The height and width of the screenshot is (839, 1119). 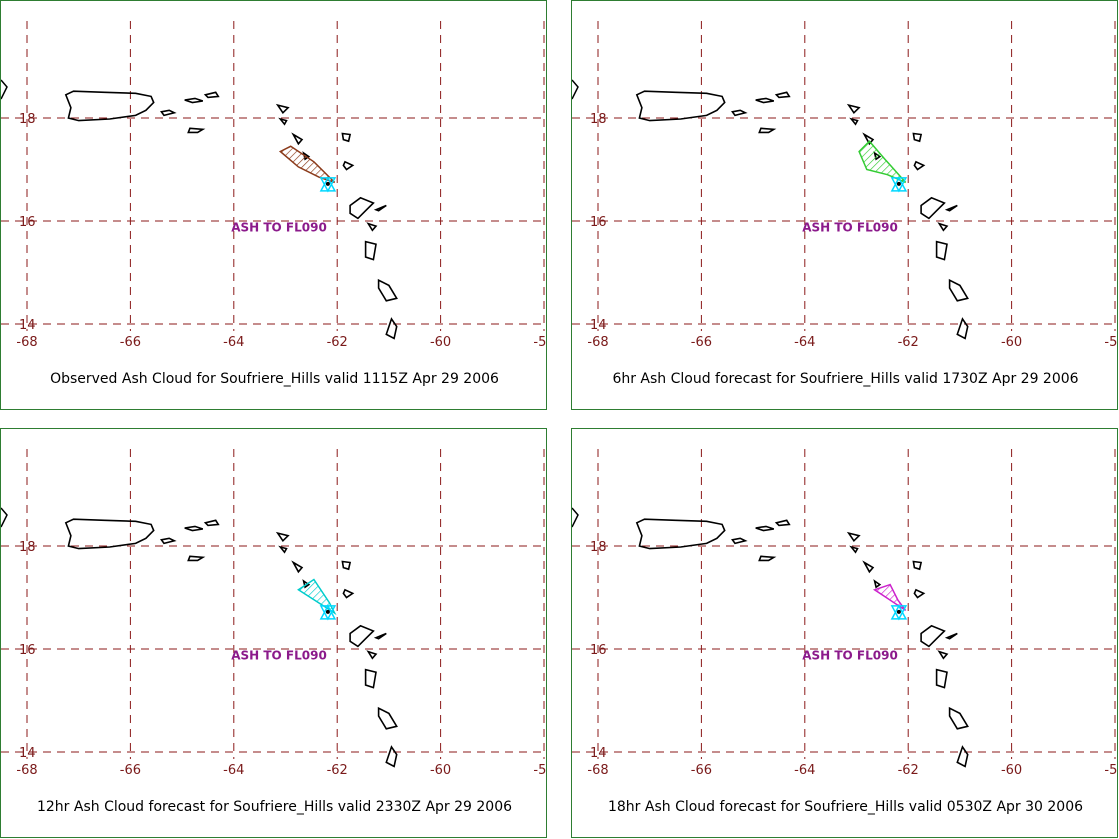 I want to click on coastline, so click(x=575, y=89).